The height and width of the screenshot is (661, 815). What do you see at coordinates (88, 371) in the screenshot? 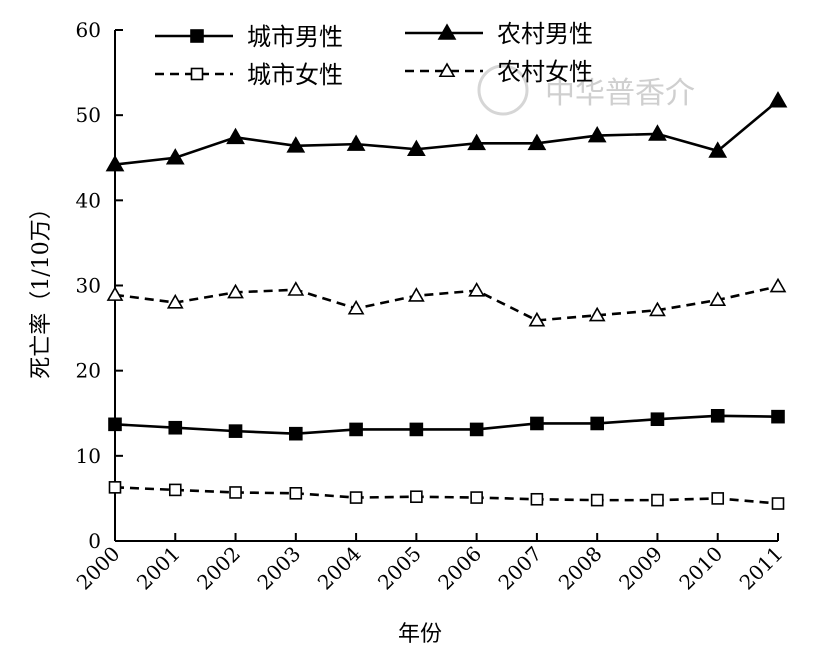
I see `y-tick-label: 20` at bounding box center [88, 371].